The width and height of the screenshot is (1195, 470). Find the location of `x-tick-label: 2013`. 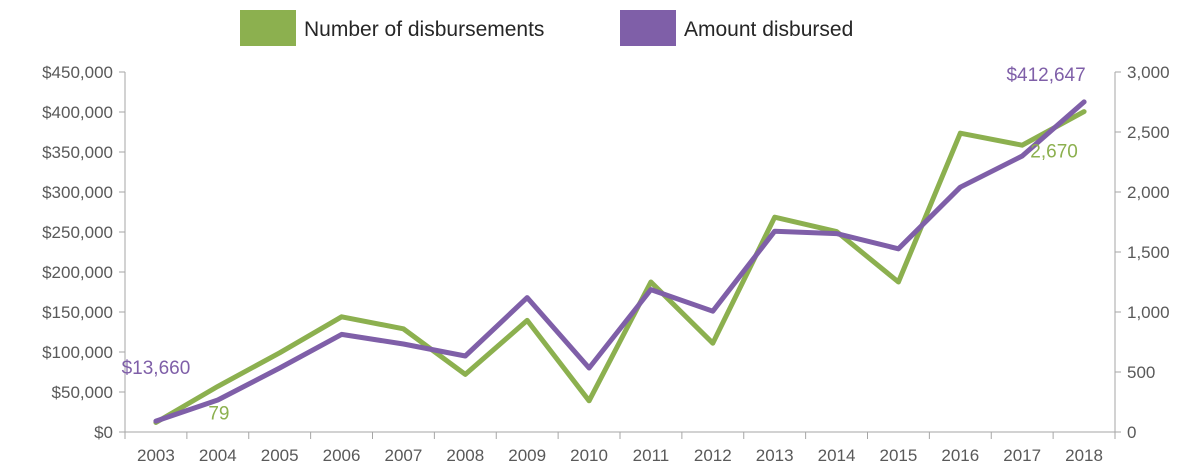

x-tick-label: 2013 is located at coordinates (775, 455).